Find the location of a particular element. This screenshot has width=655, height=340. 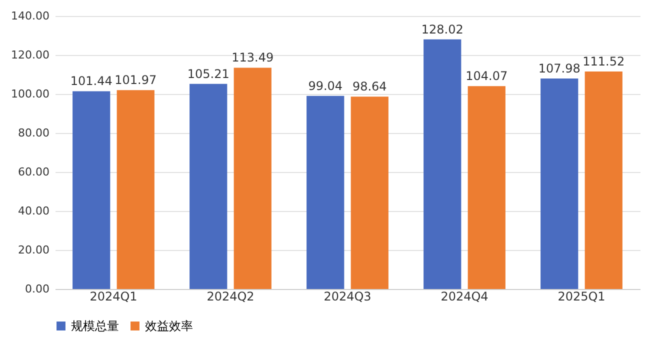

y-tick-label: 120.00 is located at coordinates (30, 55).